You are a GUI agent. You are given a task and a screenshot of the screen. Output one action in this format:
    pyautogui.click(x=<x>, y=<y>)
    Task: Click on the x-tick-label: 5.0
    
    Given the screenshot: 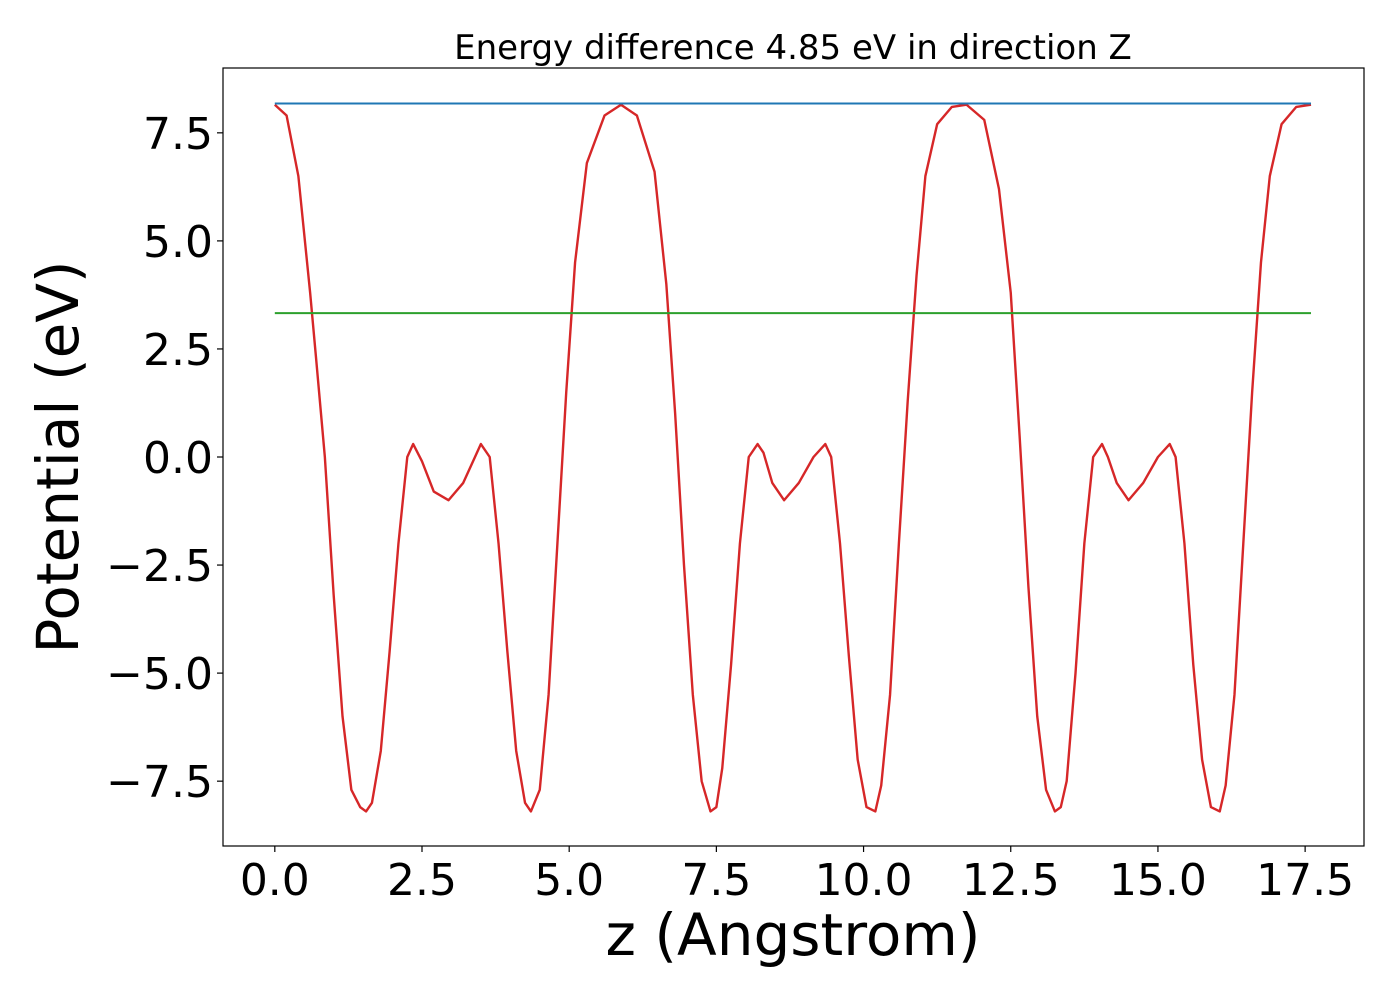 What is the action you would take?
    pyautogui.click(x=569, y=880)
    